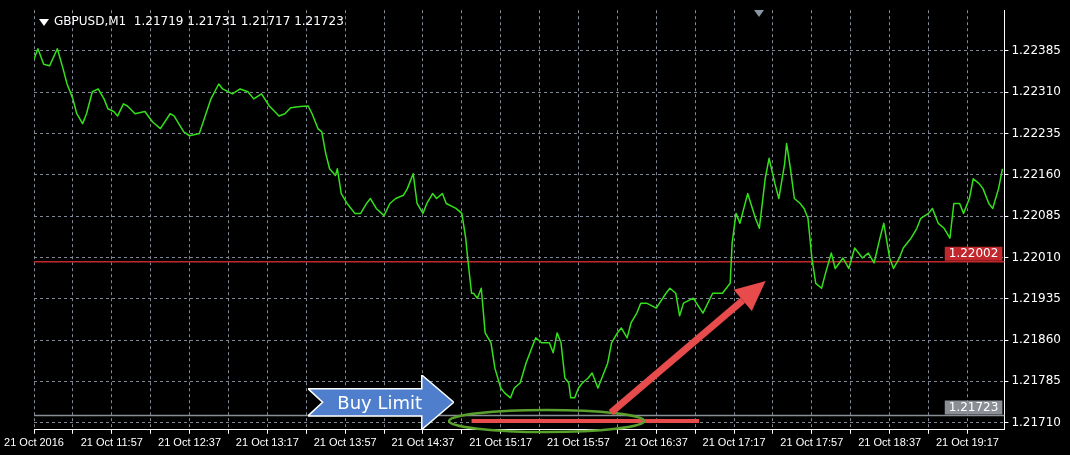 This screenshot has height=455, width=1070. Describe the element at coordinates (111, 442) in the screenshot. I see `x-tick-label: 21 Oct 11:57` at that location.